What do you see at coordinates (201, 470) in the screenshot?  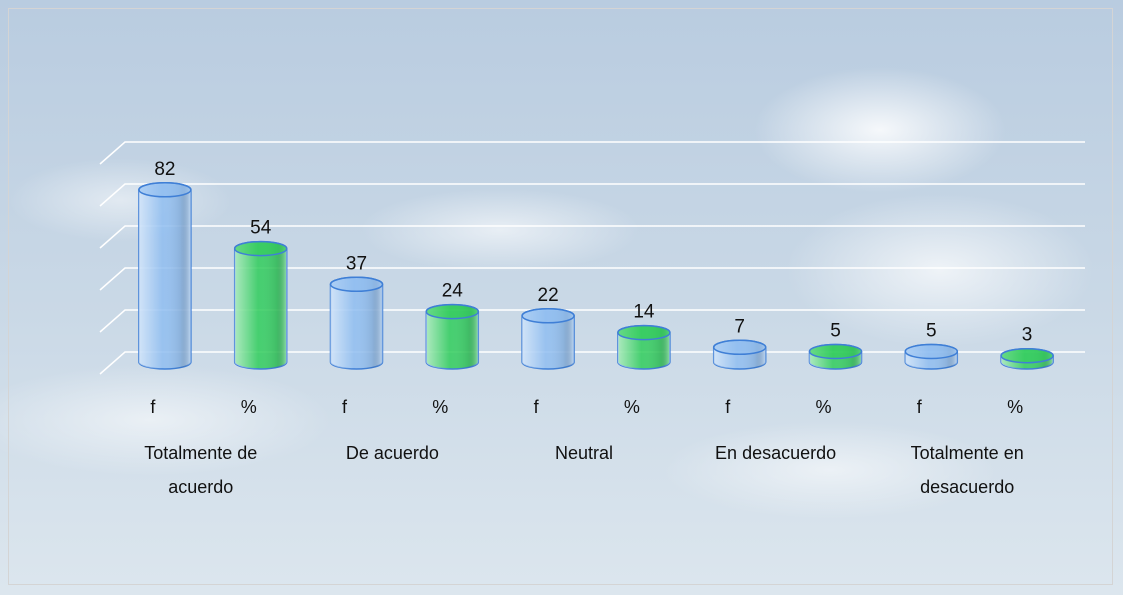 I see `group-label: Totalmente de acuerdo` at bounding box center [201, 470].